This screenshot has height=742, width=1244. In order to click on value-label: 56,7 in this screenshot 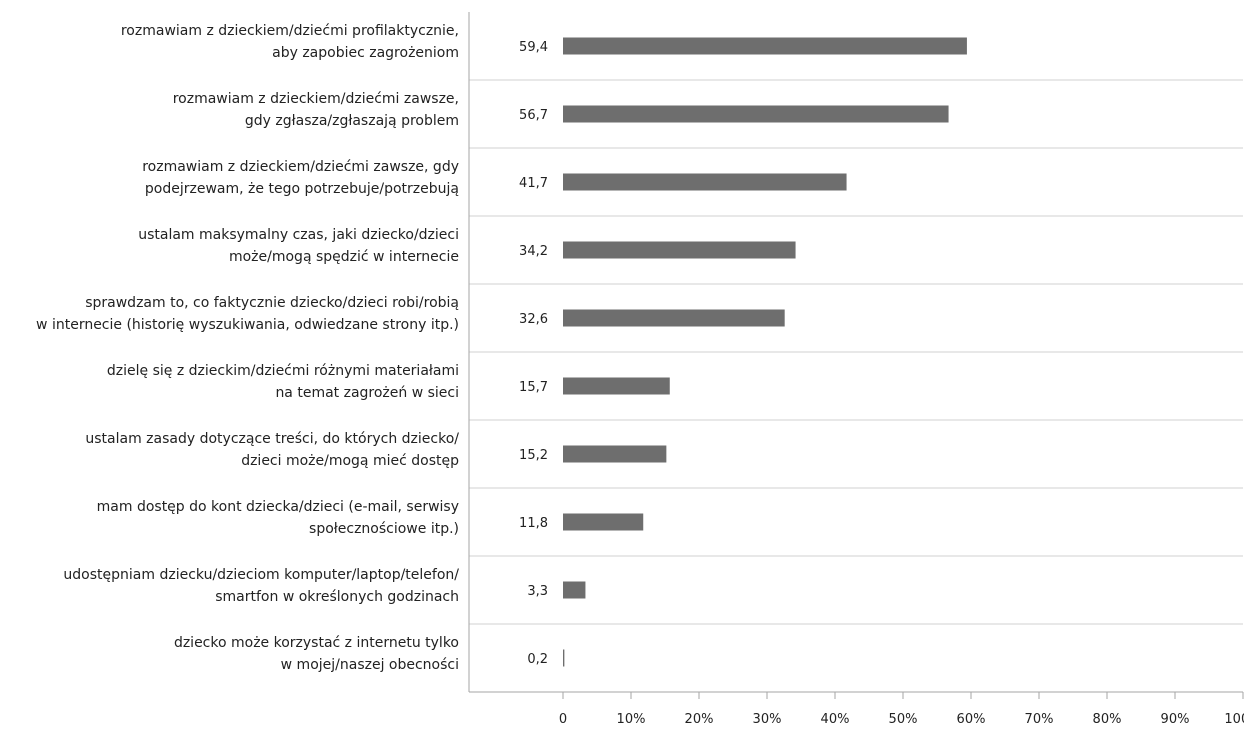, I will do `click(533, 115)`.